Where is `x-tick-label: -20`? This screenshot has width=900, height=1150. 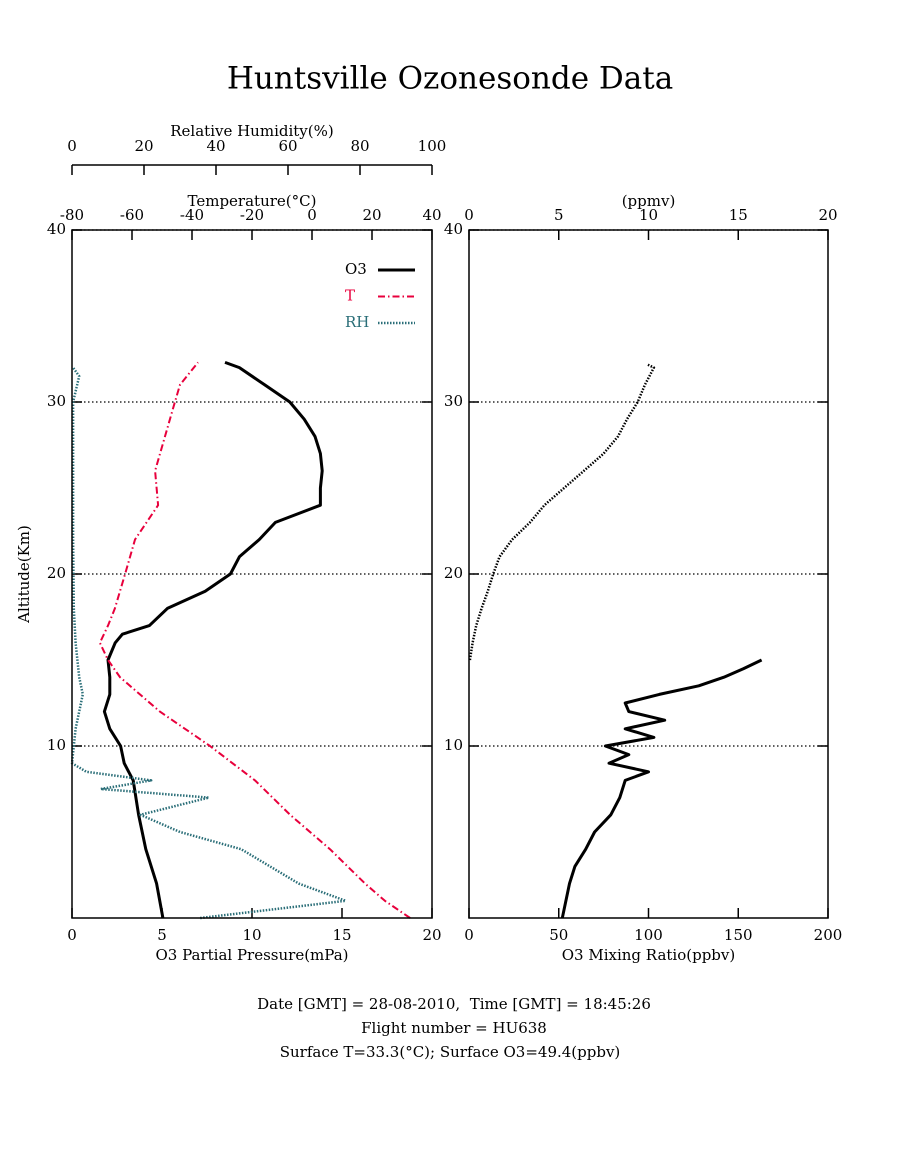 x-tick-label: -20 is located at coordinates (252, 215).